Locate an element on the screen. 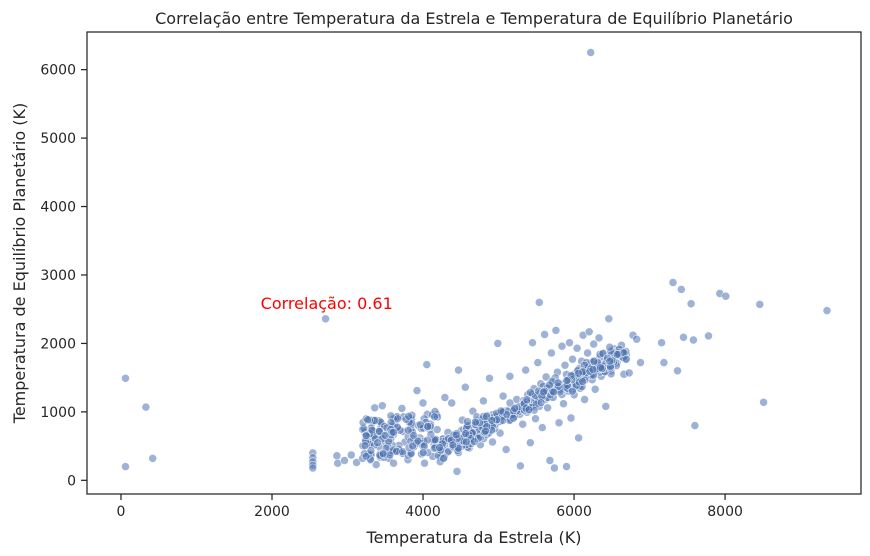 The height and width of the screenshot is (556, 870). y-tick-label: 5000 is located at coordinates (58, 139).